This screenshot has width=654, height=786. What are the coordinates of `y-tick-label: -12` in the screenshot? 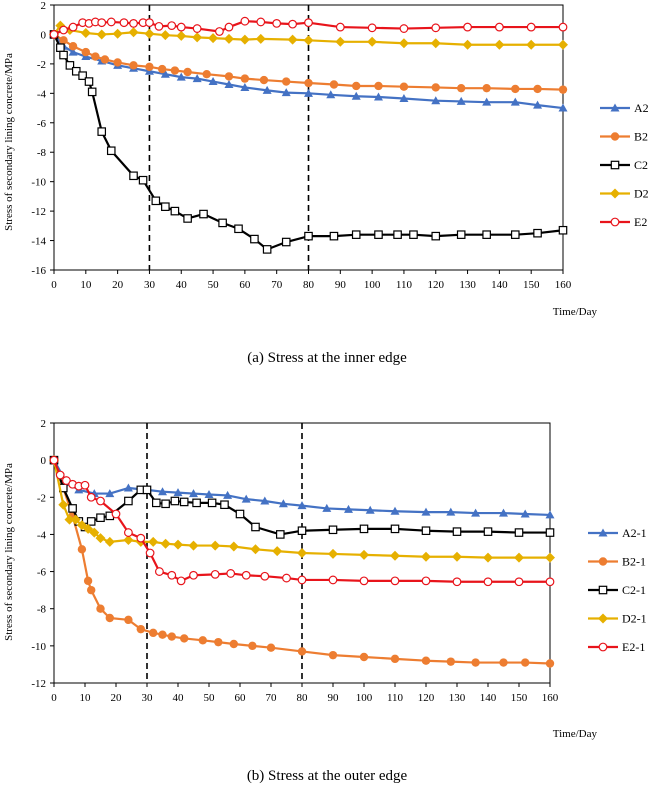 It's located at (38, 212).